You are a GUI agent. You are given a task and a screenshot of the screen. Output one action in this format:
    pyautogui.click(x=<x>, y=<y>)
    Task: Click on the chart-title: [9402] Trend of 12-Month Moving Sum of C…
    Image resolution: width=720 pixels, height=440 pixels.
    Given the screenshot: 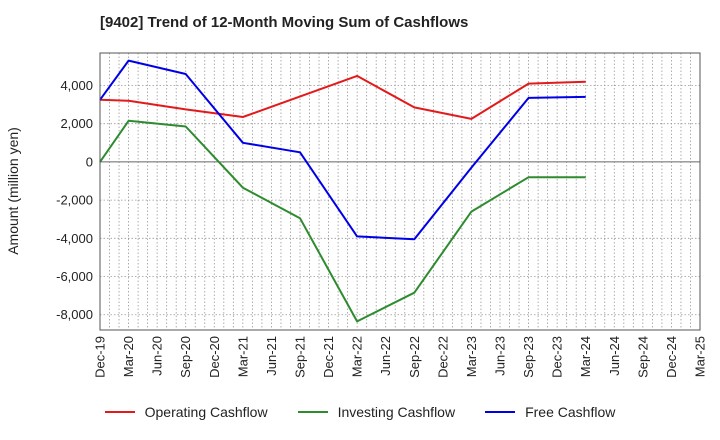 What is the action you would take?
    pyautogui.click(x=284, y=22)
    